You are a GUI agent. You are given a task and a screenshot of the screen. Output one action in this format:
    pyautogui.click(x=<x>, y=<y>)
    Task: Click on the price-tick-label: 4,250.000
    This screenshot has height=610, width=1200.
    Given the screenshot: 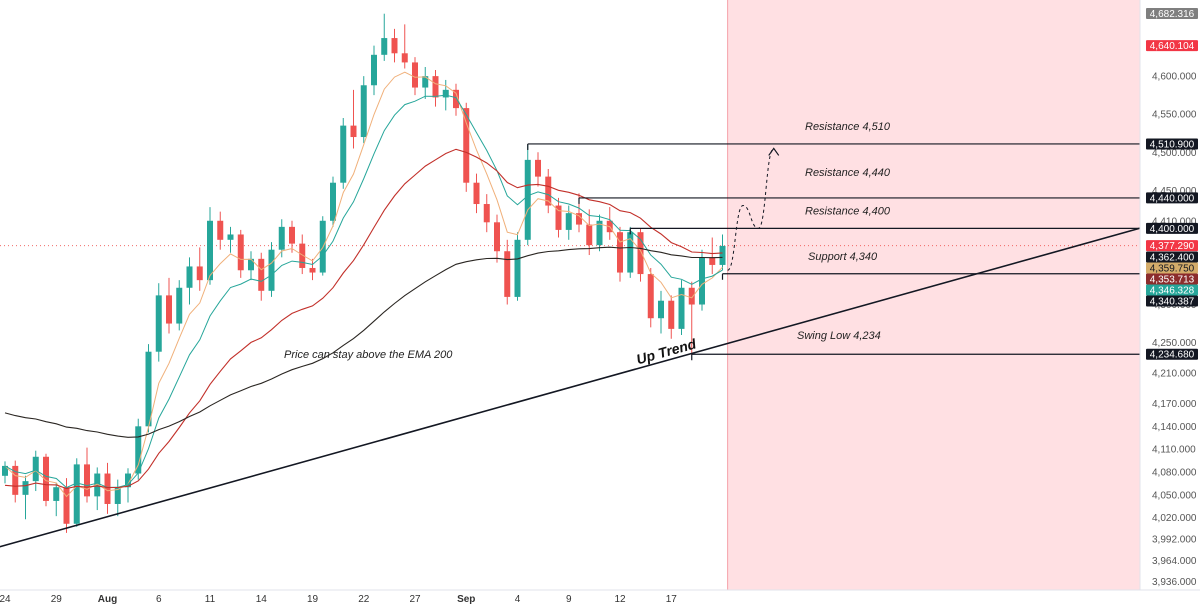 What is the action you would take?
    pyautogui.click(x=1174, y=343)
    